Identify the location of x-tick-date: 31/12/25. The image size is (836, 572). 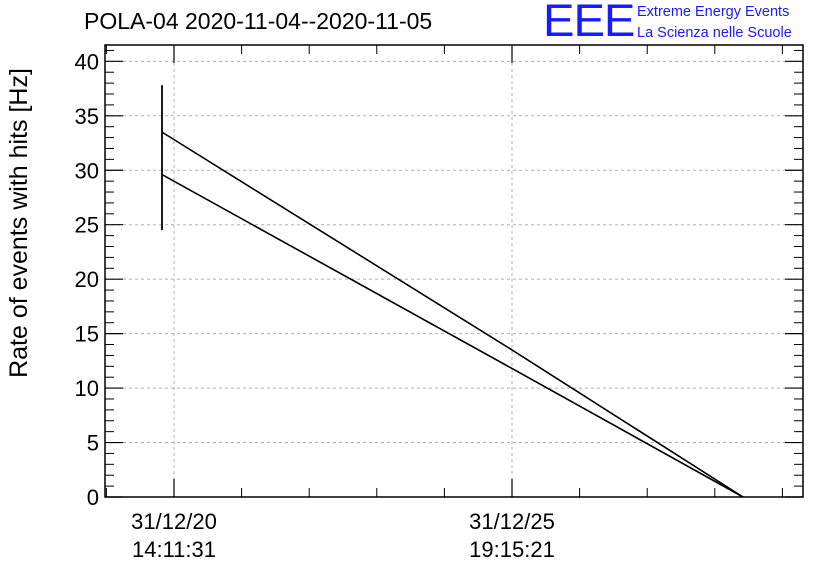
(512, 521).